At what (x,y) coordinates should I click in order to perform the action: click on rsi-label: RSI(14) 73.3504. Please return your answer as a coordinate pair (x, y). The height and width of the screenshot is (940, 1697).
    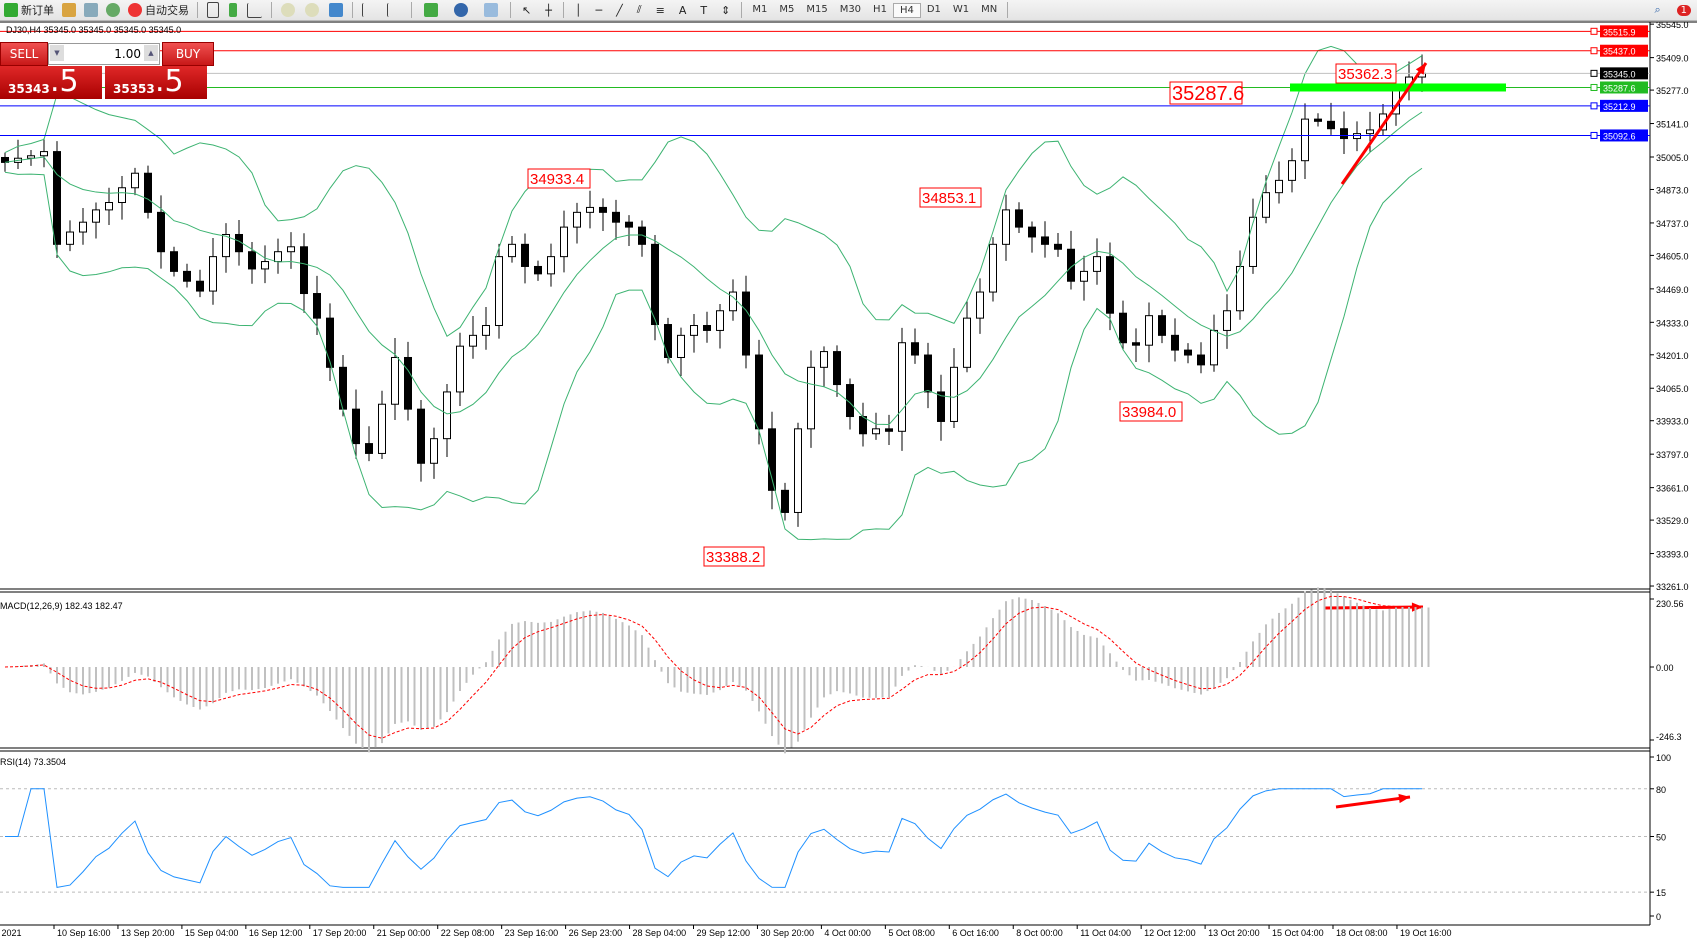
    Looking at the image, I should click on (33, 762).